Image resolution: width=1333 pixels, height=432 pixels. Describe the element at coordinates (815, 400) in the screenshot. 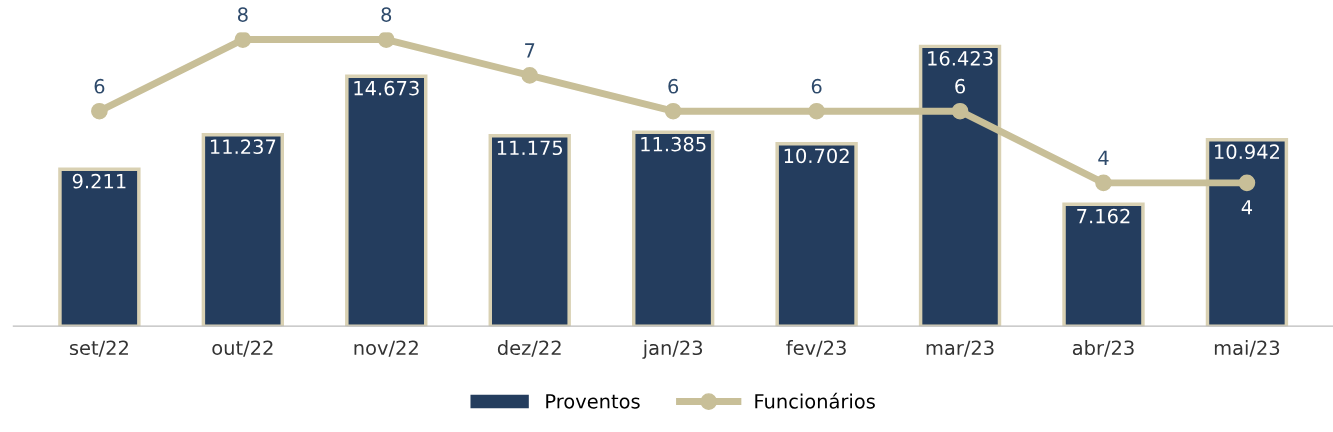

I see `legend-label: Funcionários` at that location.